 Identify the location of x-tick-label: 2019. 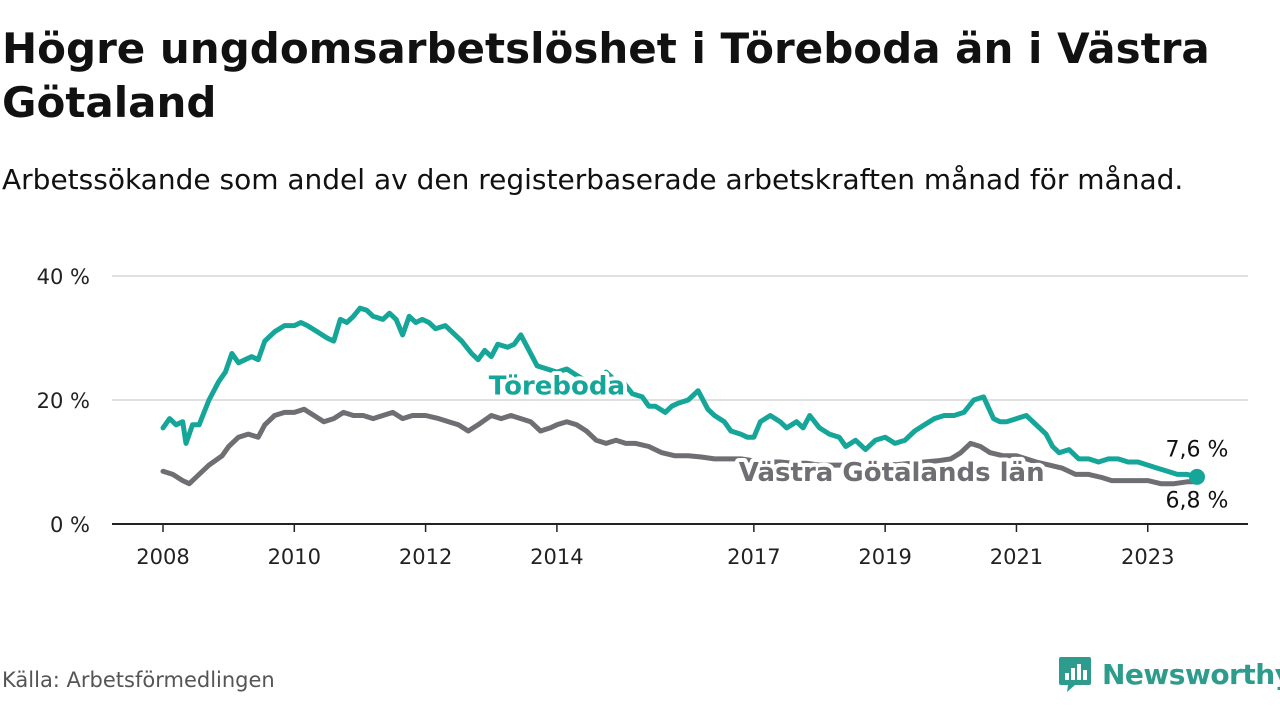
(884, 557).